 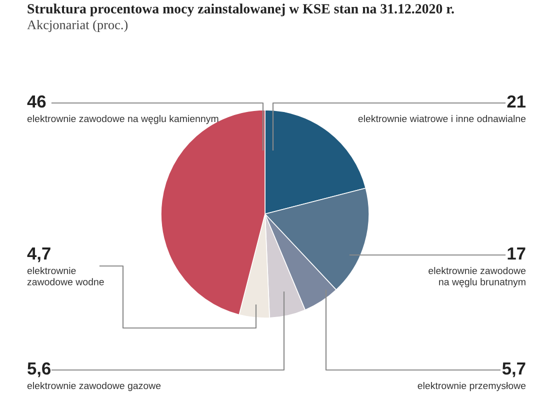 What do you see at coordinates (241, 10) in the screenshot?
I see `chart-title: Struktura procentowa mocy zainstalowanej w KSE stan na 31.12.2020 r.` at bounding box center [241, 10].